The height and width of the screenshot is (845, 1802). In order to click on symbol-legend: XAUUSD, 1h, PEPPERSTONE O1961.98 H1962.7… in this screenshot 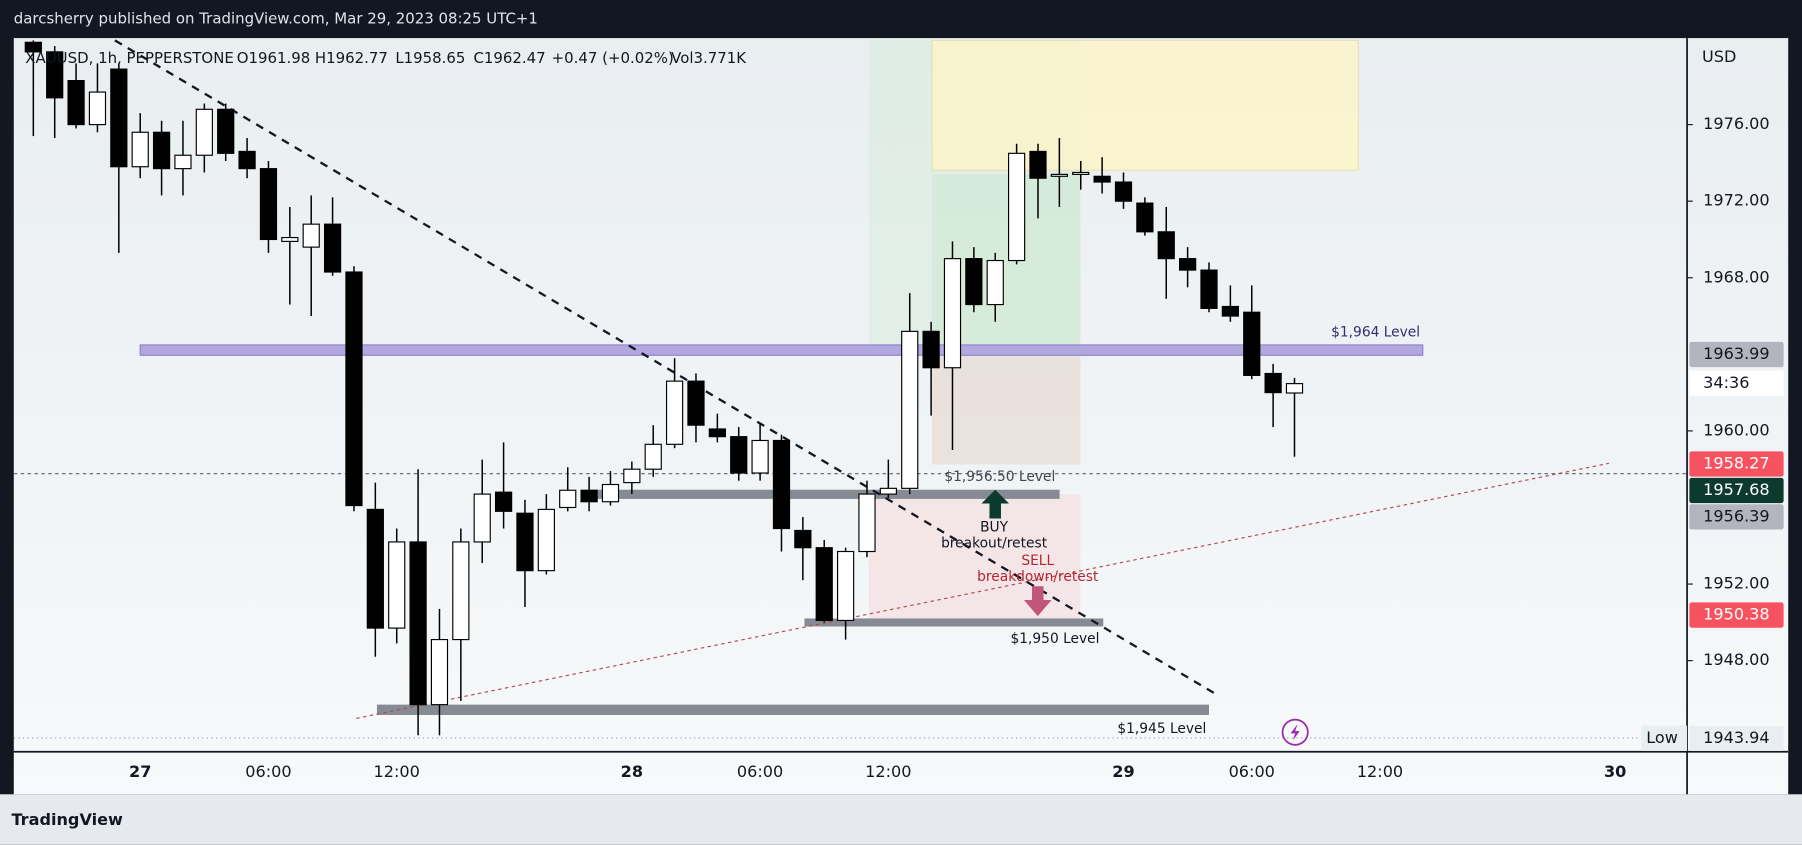, I will do `click(386, 58)`.